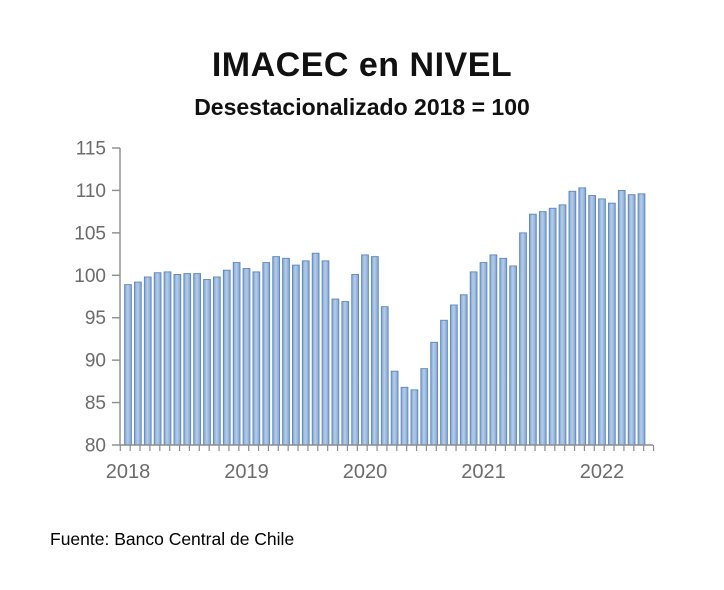 The width and height of the screenshot is (724, 590). What do you see at coordinates (246, 472) in the screenshot?
I see `x-tick-label: 2019` at bounding box center [246, 472].